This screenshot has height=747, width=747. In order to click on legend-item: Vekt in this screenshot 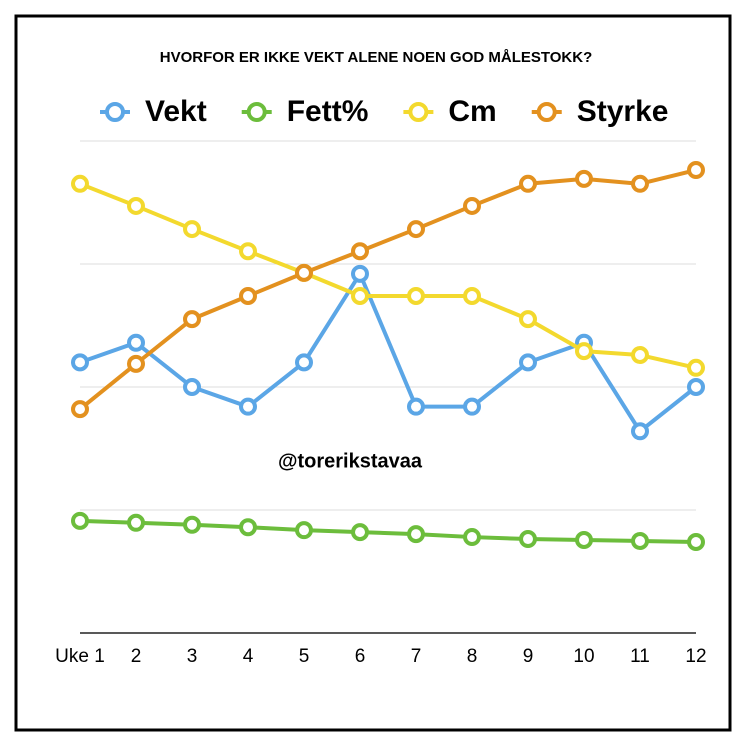, I will do `click(153, 111)`.